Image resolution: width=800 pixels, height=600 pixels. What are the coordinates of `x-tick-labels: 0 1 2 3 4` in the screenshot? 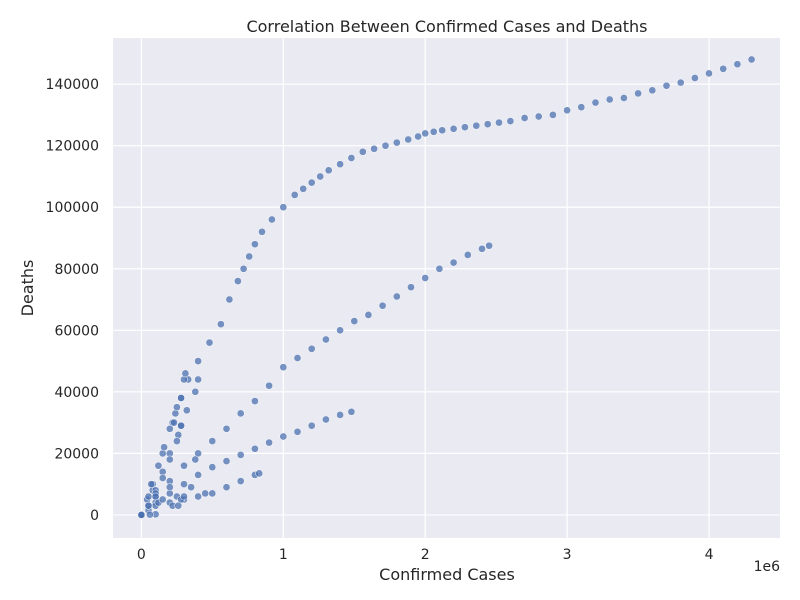 It's located at (425, 555).